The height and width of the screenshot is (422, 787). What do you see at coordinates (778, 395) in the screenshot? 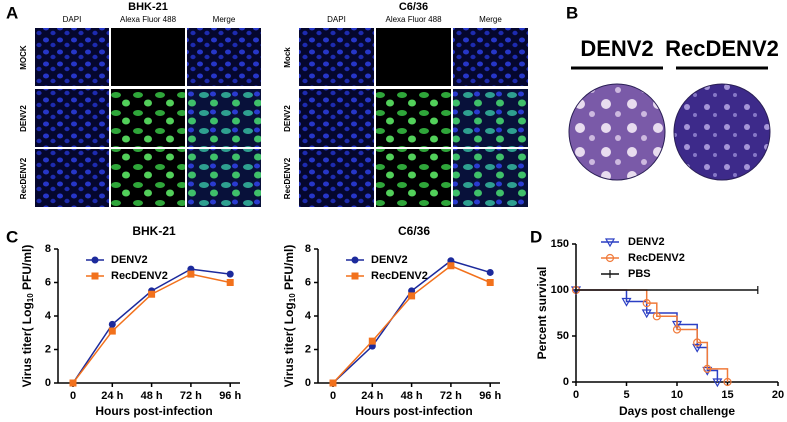
I see `x-tick-label: 20` at bounding box center [778, 395].